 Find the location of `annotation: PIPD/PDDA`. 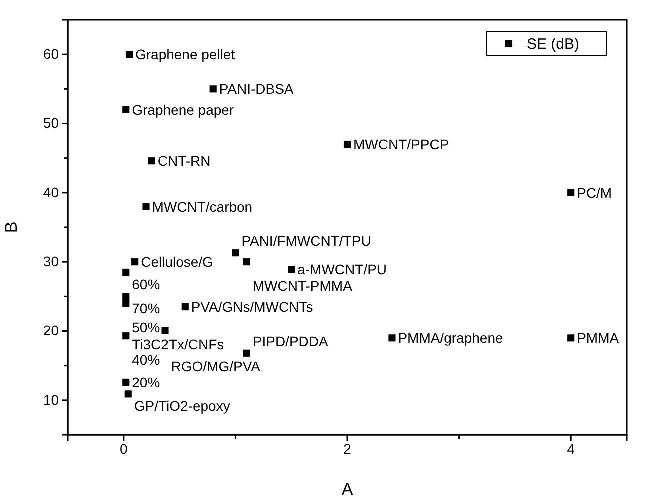

annotation: PIPD/PDDA is located at coordinates (291, 341).